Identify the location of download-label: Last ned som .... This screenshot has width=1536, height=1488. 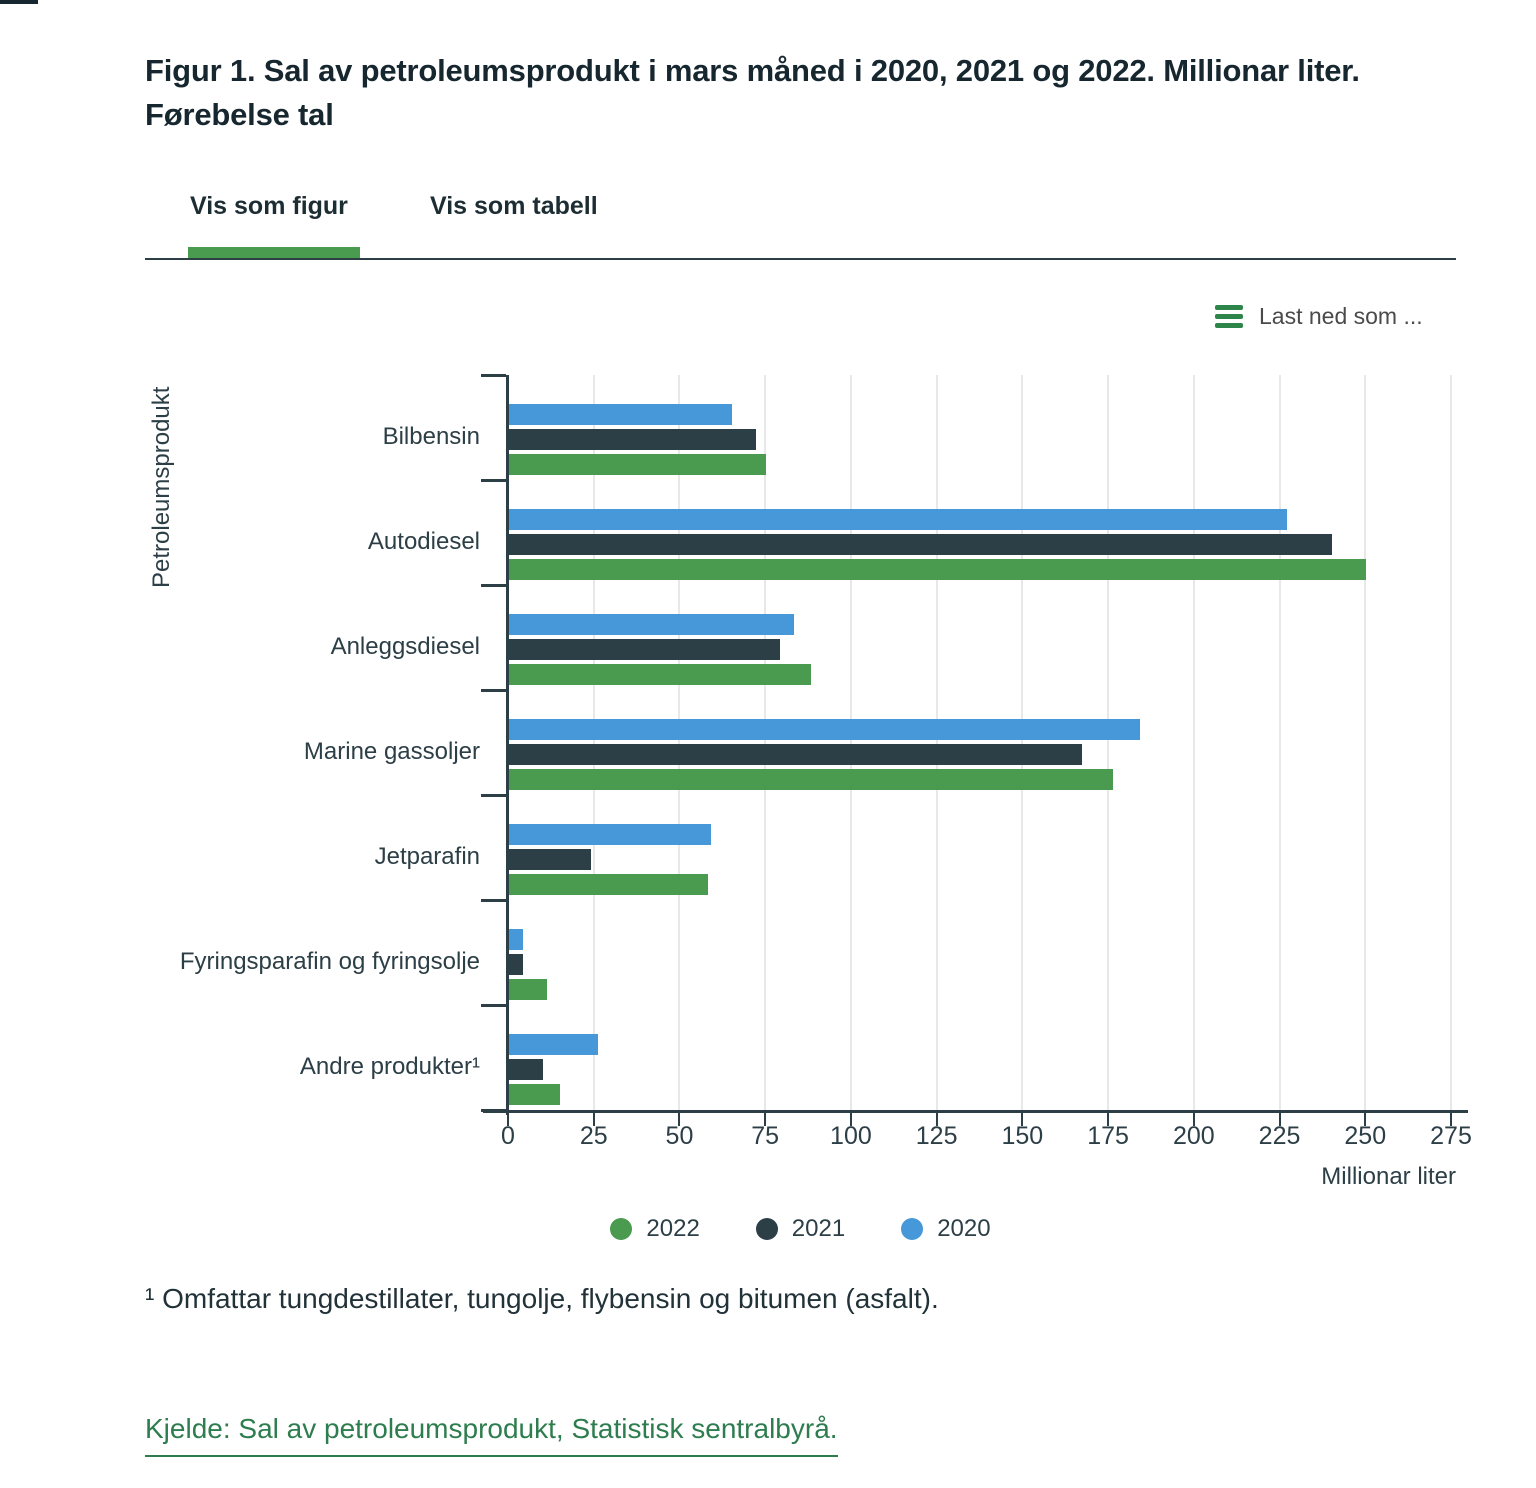
(1341, 316).